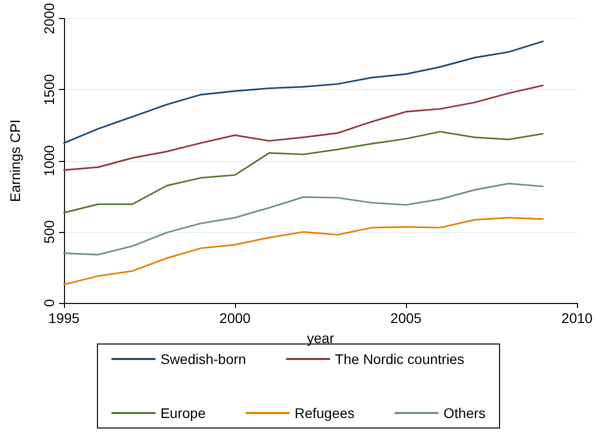 The width and height of the screenshot is (597, 436). Describe the element at coordinates (49, 90) in the screenshot. I see `y-tick-label: 1500` at that location.